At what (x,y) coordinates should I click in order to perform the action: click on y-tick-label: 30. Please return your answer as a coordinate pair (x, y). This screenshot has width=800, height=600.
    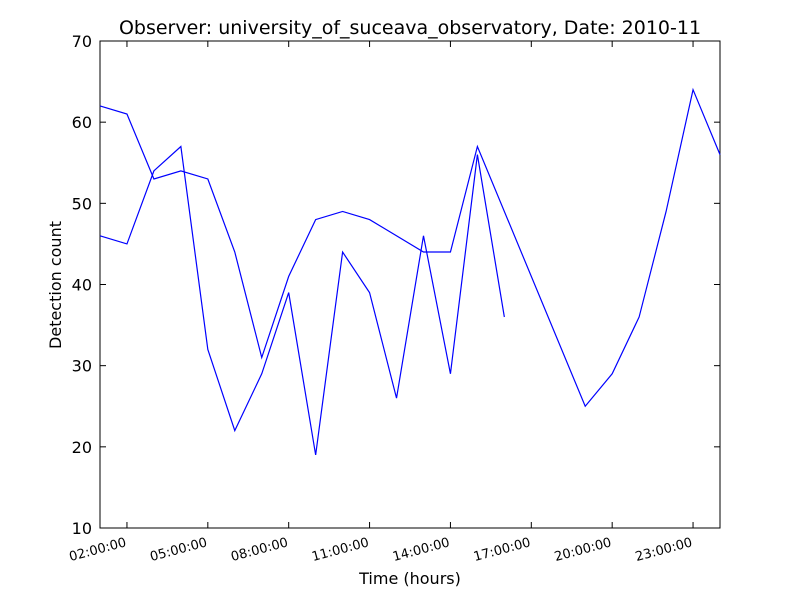
    Looking at the image, I should click on (82, 366).